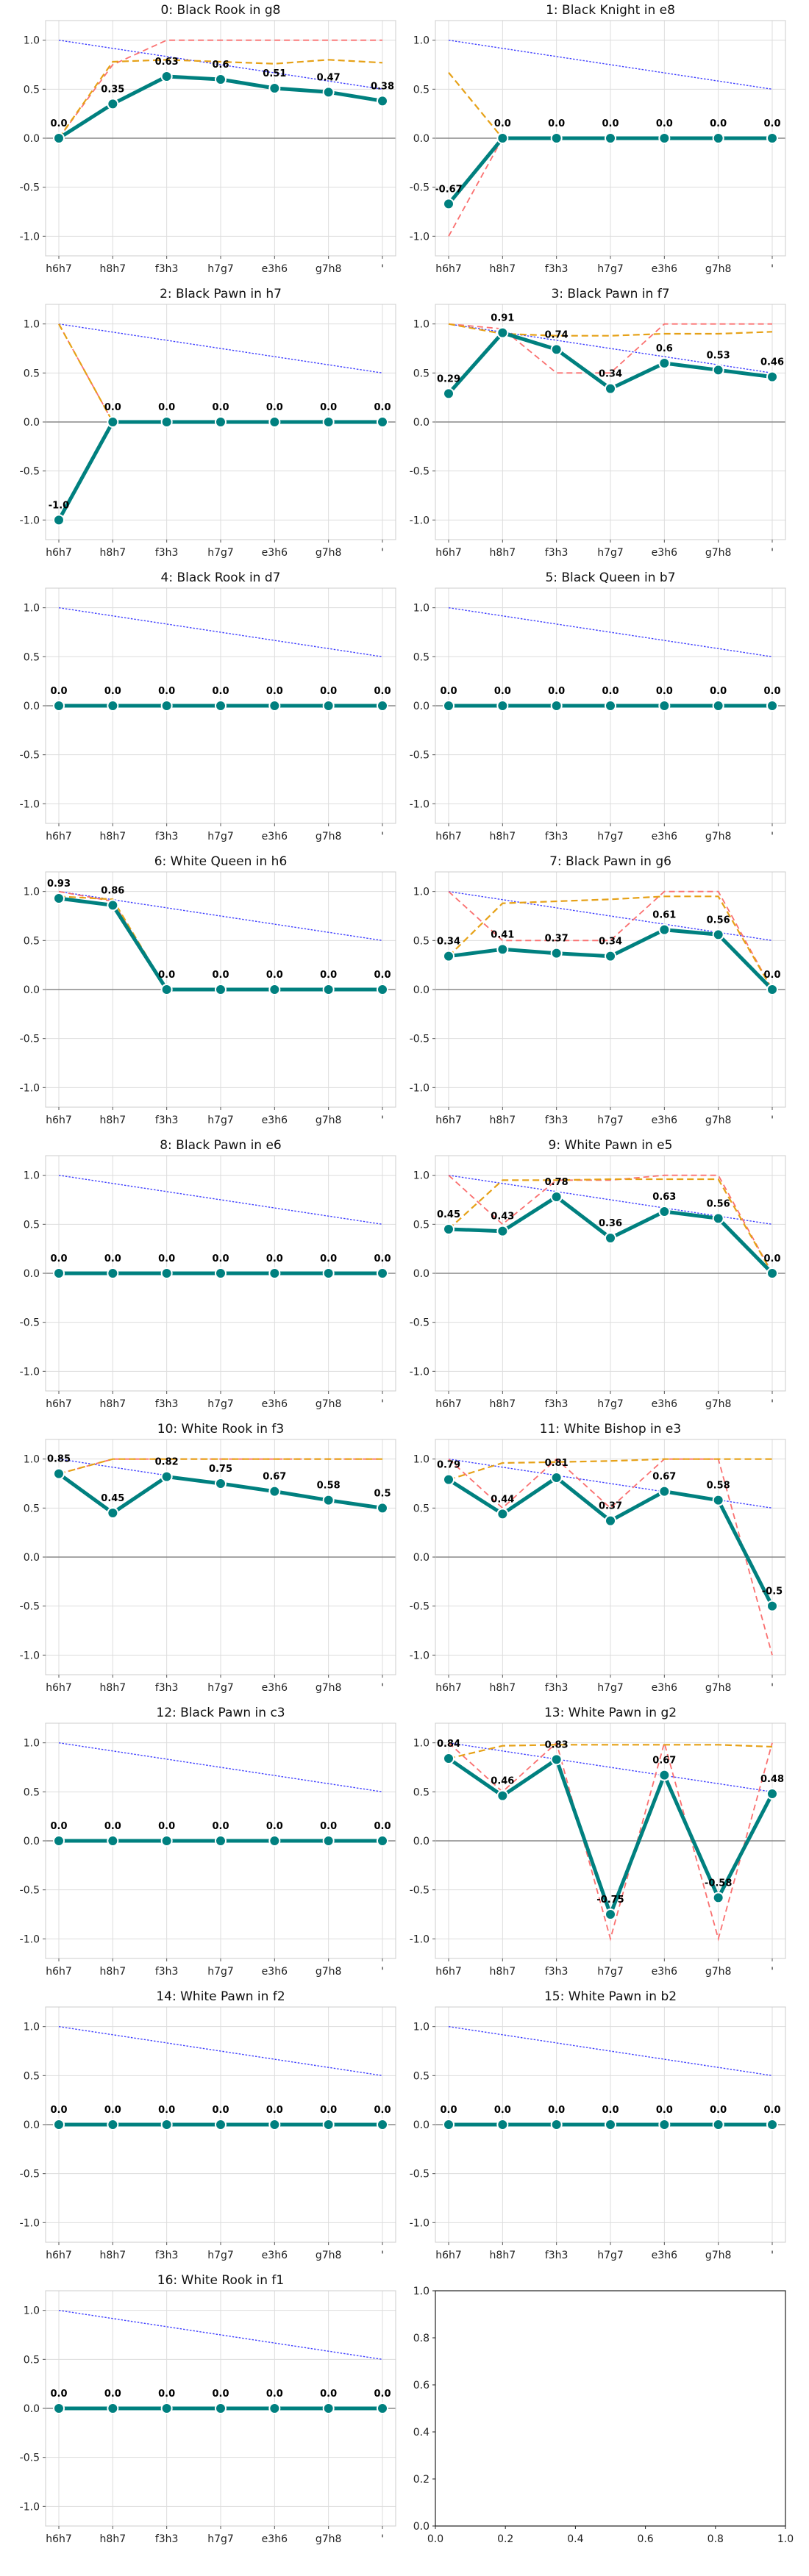  What do you see at coordinates (221, 1429) in the screenshot?
I see `subplot-title: 10: White Rook in f3` at bounding box center [221, 1429].